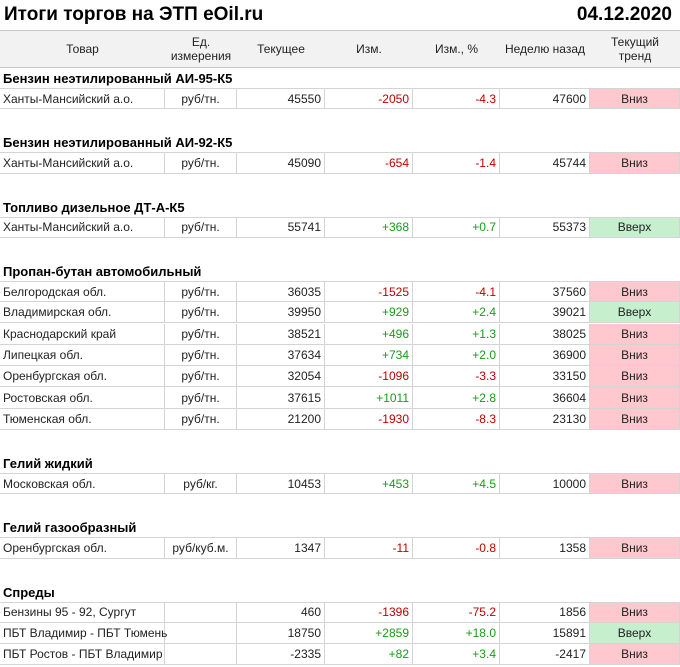 This screenshot has height=667, width=680. What do you see at coordinates (369, 99) in the screenshot?
I see `cell: -2050` at bounding box center [369, 99].